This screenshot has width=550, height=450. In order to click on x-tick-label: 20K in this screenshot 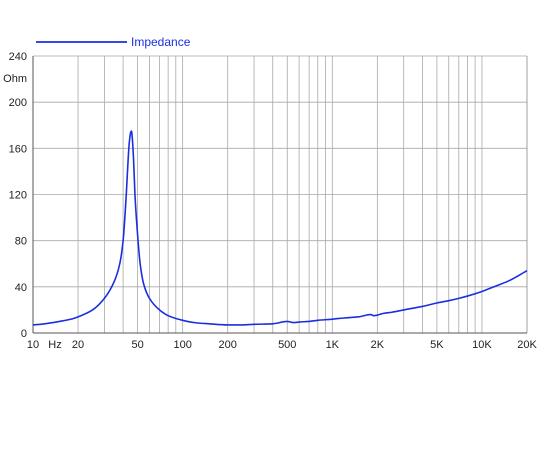, I will do `click(527, 345)`.